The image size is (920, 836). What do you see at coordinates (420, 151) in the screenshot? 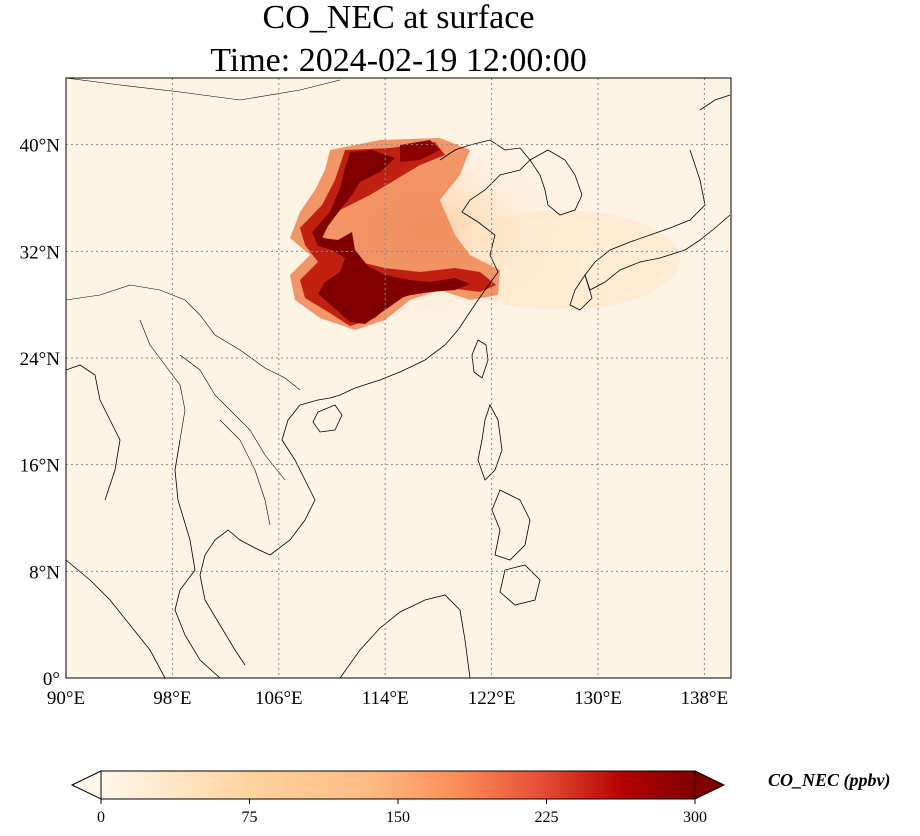
I see `plume-max-north` at bounding box center [420, 151].